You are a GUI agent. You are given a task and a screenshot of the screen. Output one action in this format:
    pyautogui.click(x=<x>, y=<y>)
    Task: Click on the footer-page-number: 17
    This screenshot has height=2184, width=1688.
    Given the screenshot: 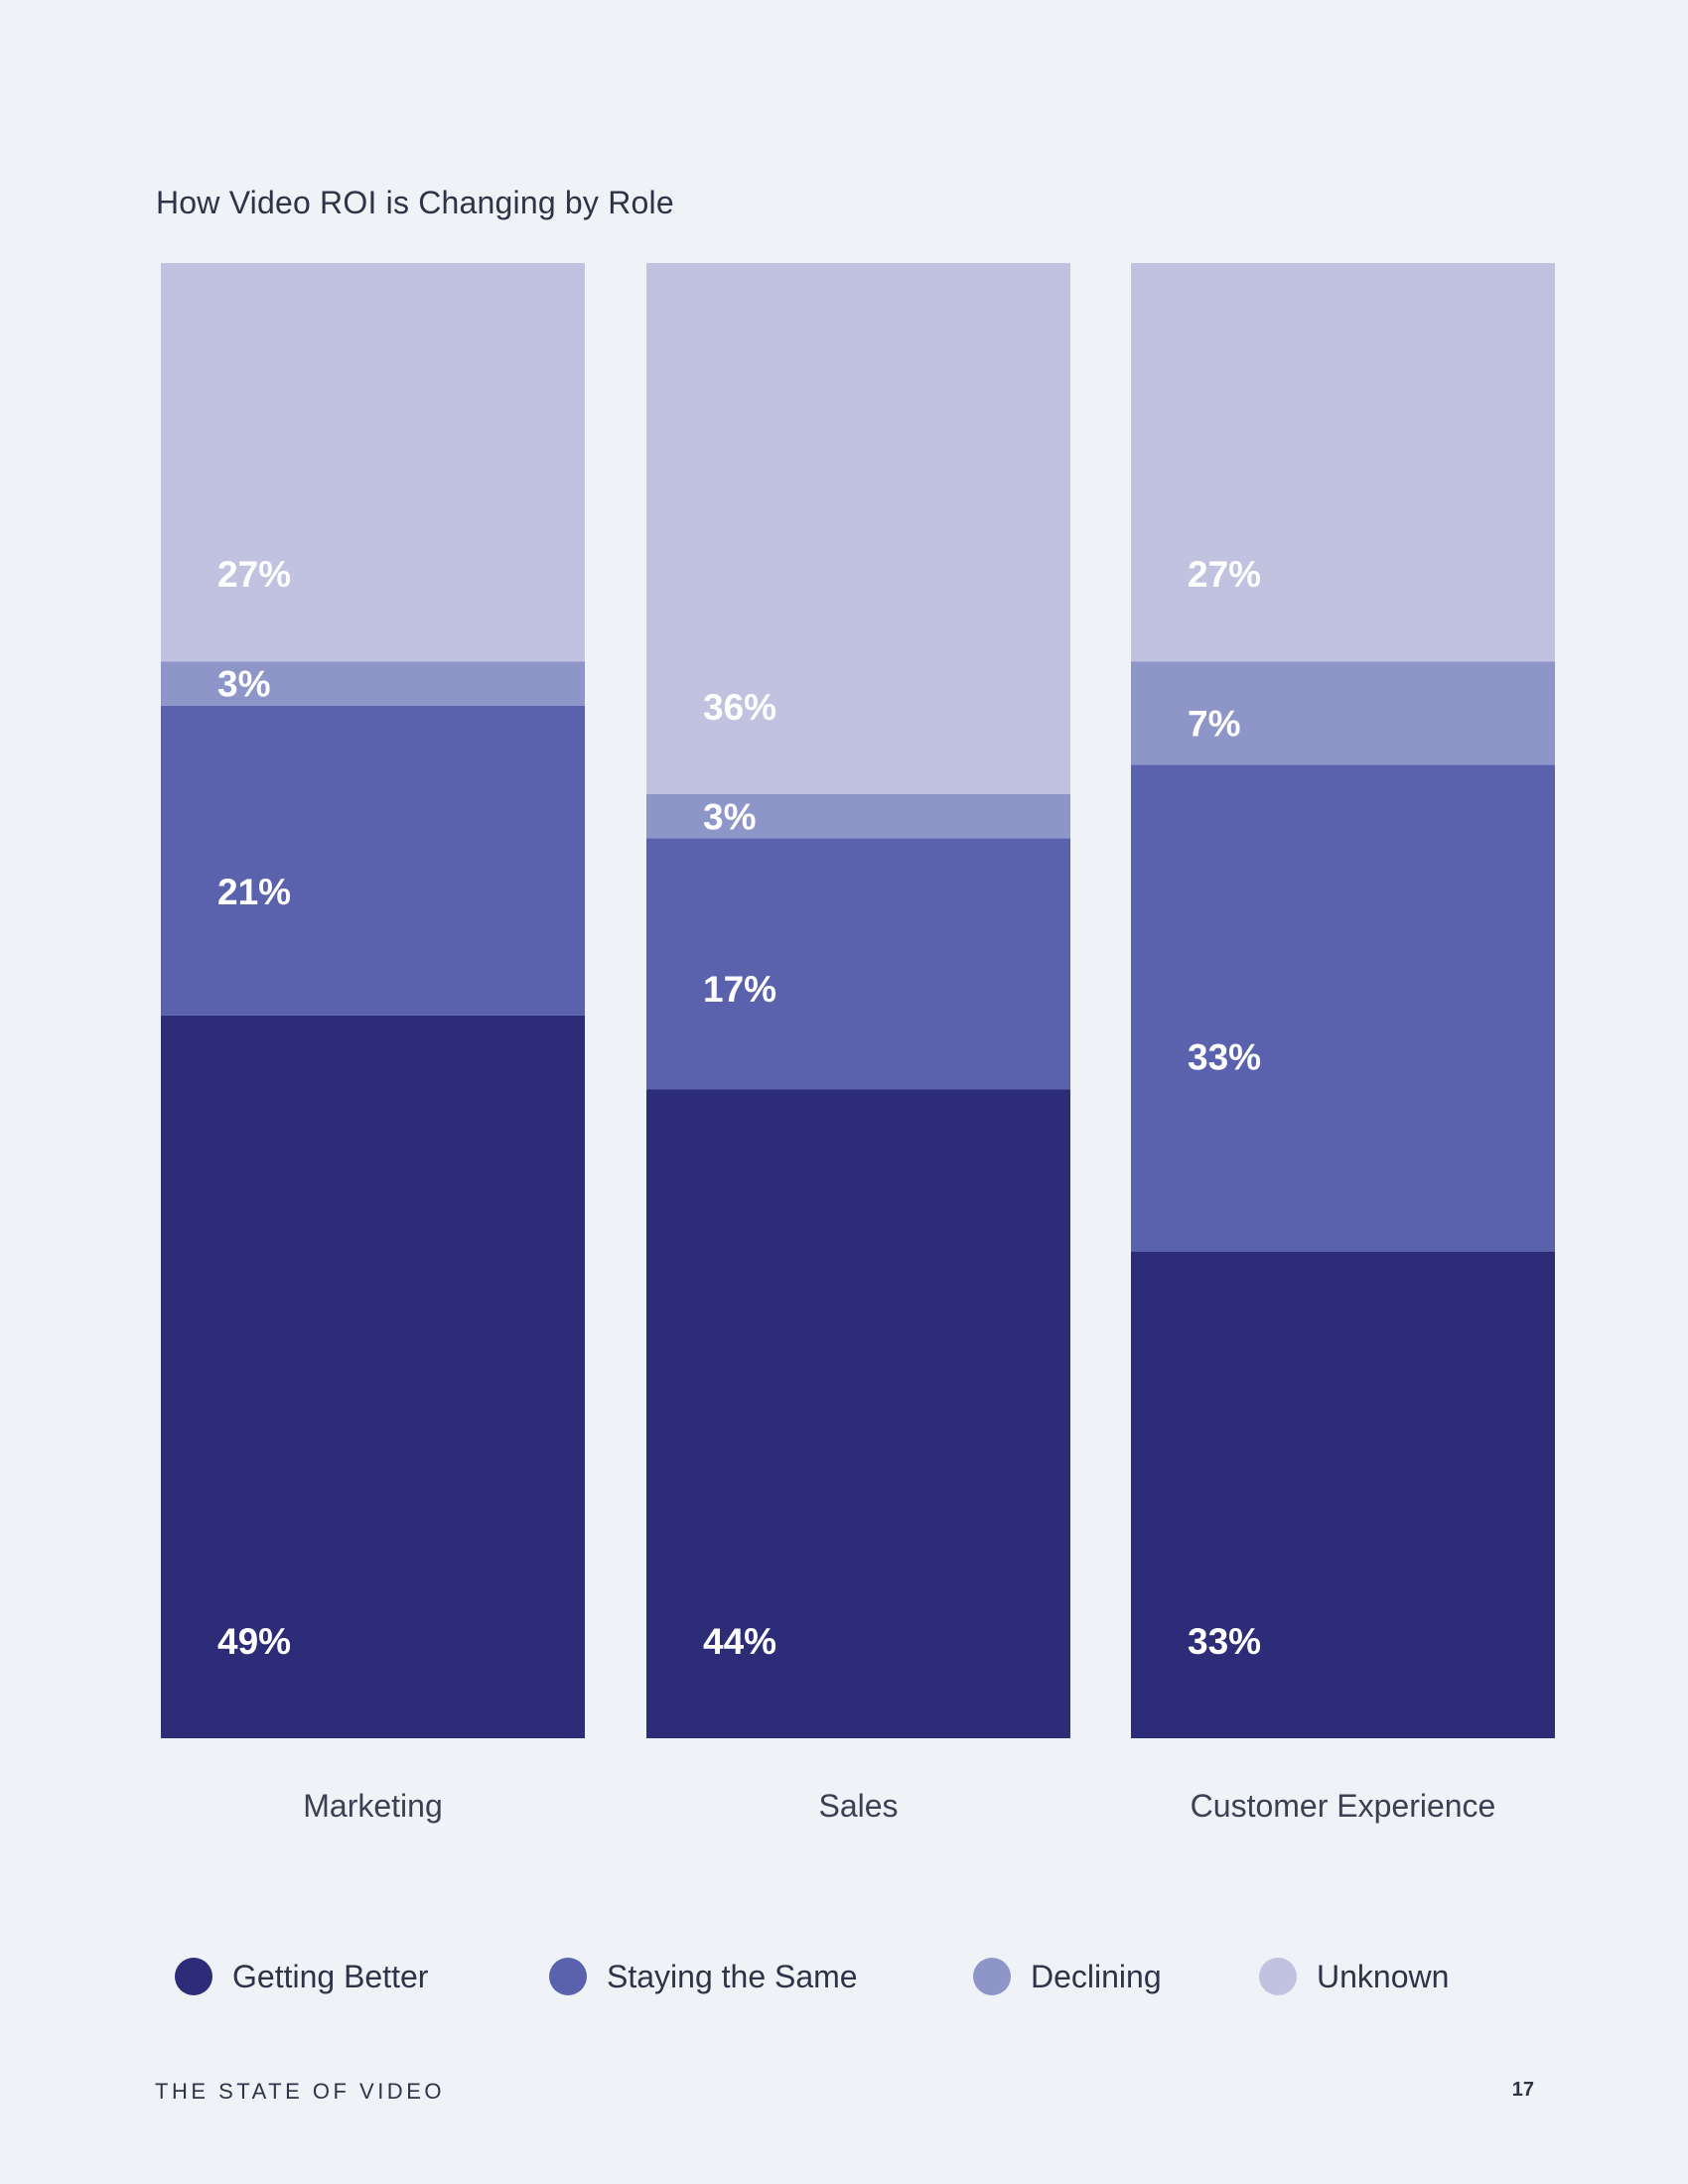 What is the action you would take?
    pyautogui.click(x=1522, y=2090)
    